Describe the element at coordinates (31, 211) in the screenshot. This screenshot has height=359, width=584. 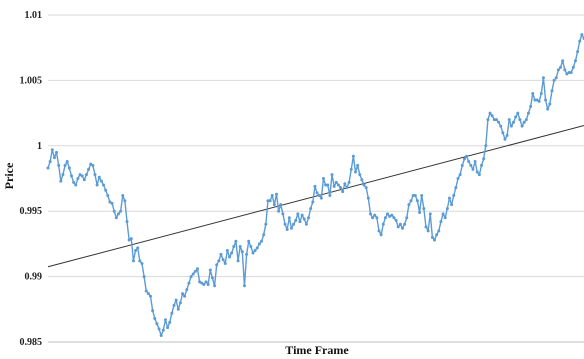
I see `y-tick-label: 0.995` at that location.